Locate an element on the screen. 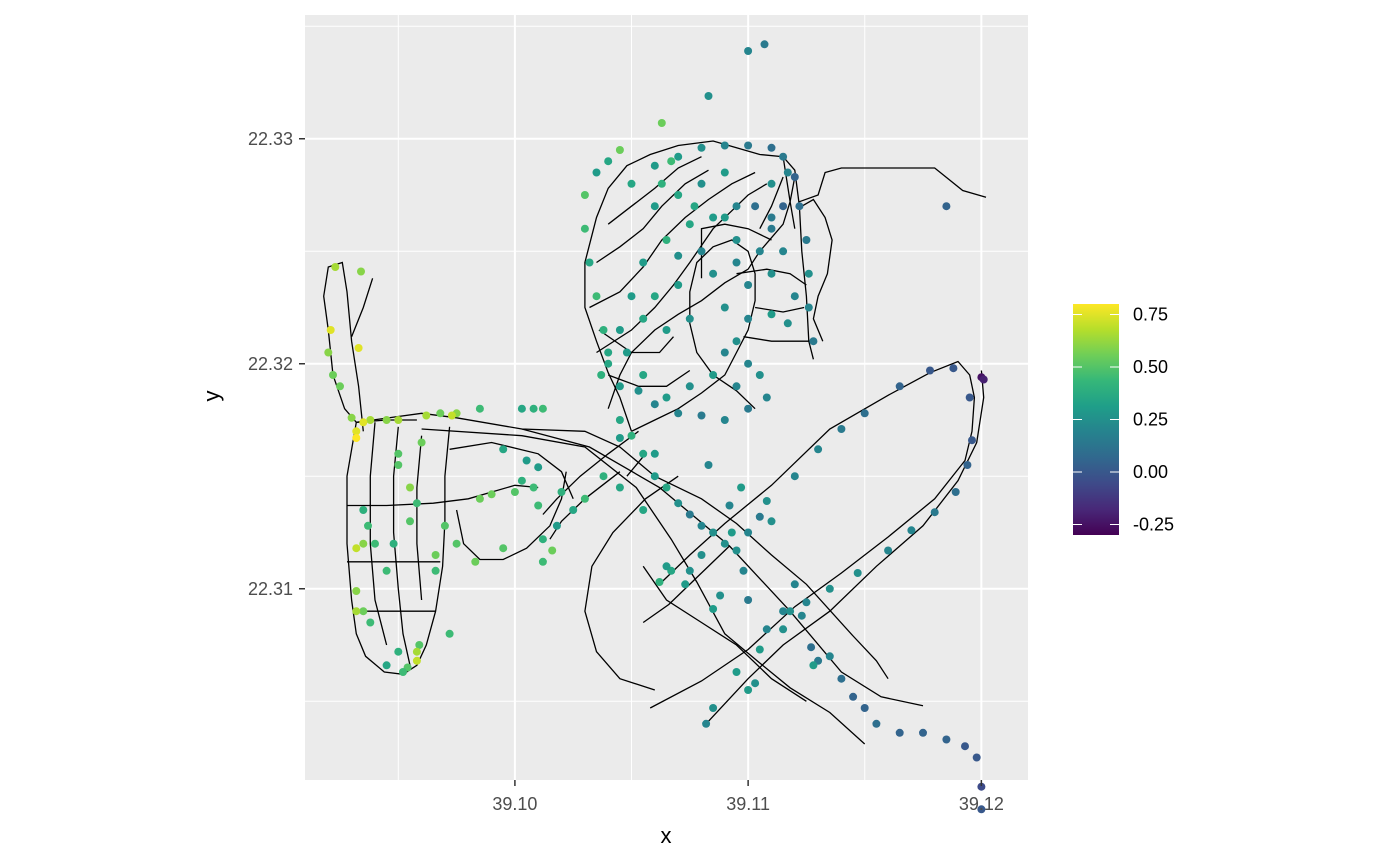 This screenshot has height=865, width=1400. x-tick-label: 39.11 is located at coordinates (748, 804).